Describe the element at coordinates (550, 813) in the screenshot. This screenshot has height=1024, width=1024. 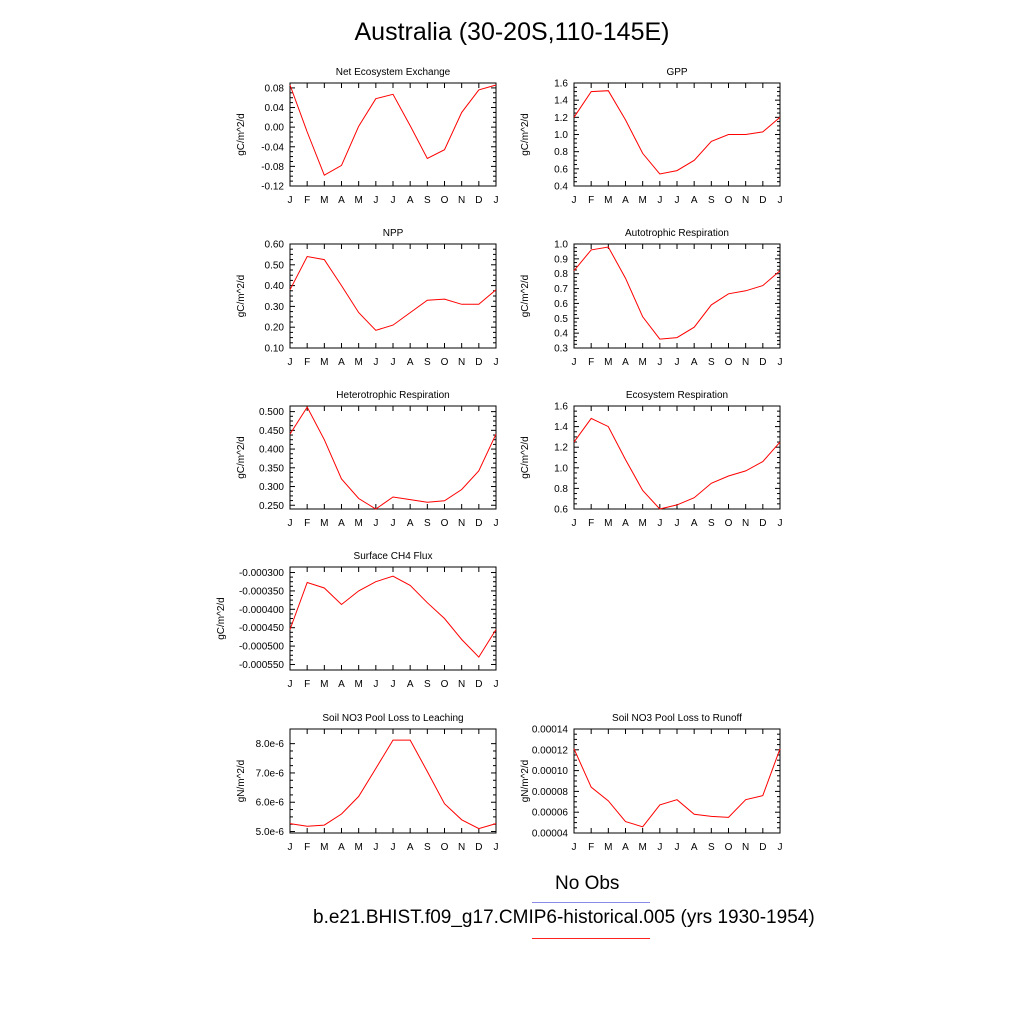
I see `y-tick-label: 0.00006` at that location.